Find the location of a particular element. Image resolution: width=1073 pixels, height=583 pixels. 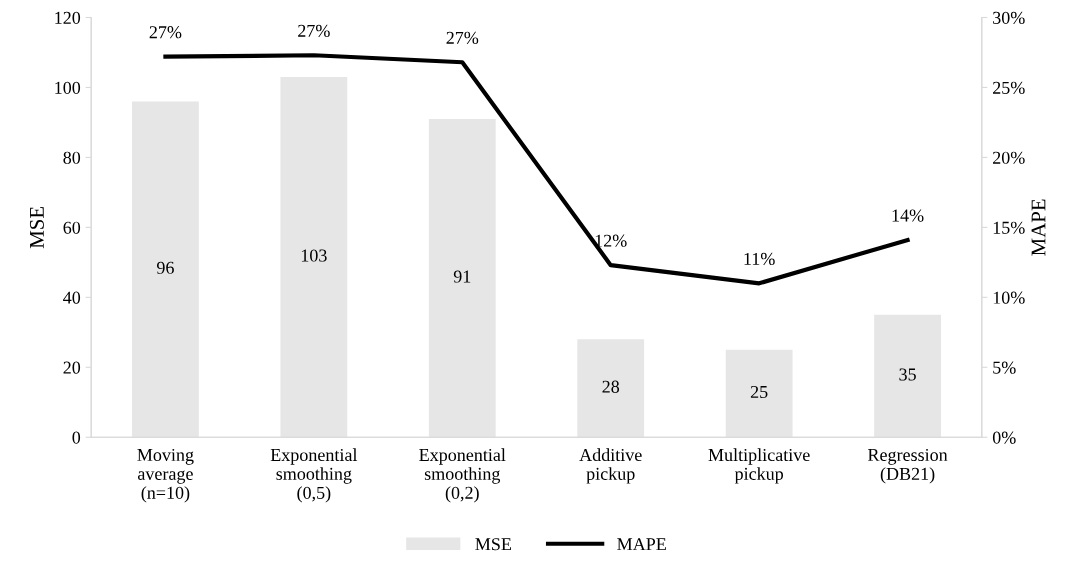

legend-label: MSE is located at coordinates (493, 544).